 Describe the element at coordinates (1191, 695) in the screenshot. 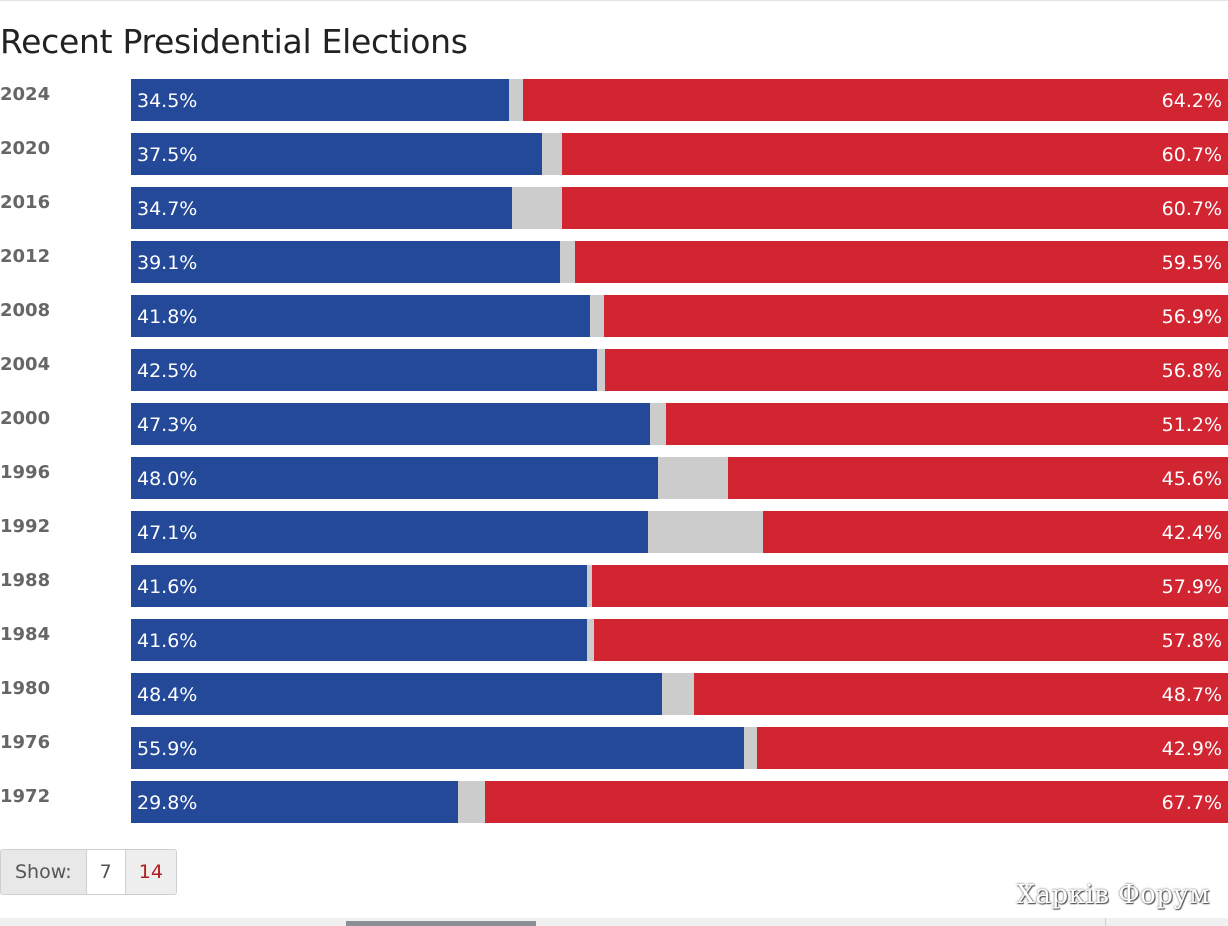

I see `rep-pct-label: 48.7%` at that location.